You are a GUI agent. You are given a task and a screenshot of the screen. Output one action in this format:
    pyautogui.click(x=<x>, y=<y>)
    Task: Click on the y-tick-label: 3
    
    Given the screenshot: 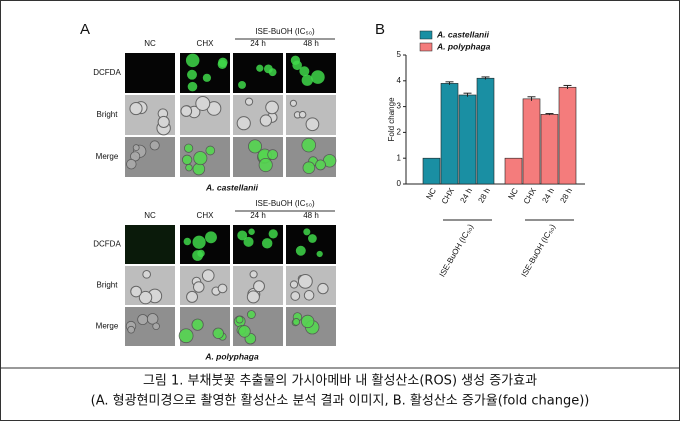 What is the action you would take?
    pyautogui.click(x=399, y=106)
    